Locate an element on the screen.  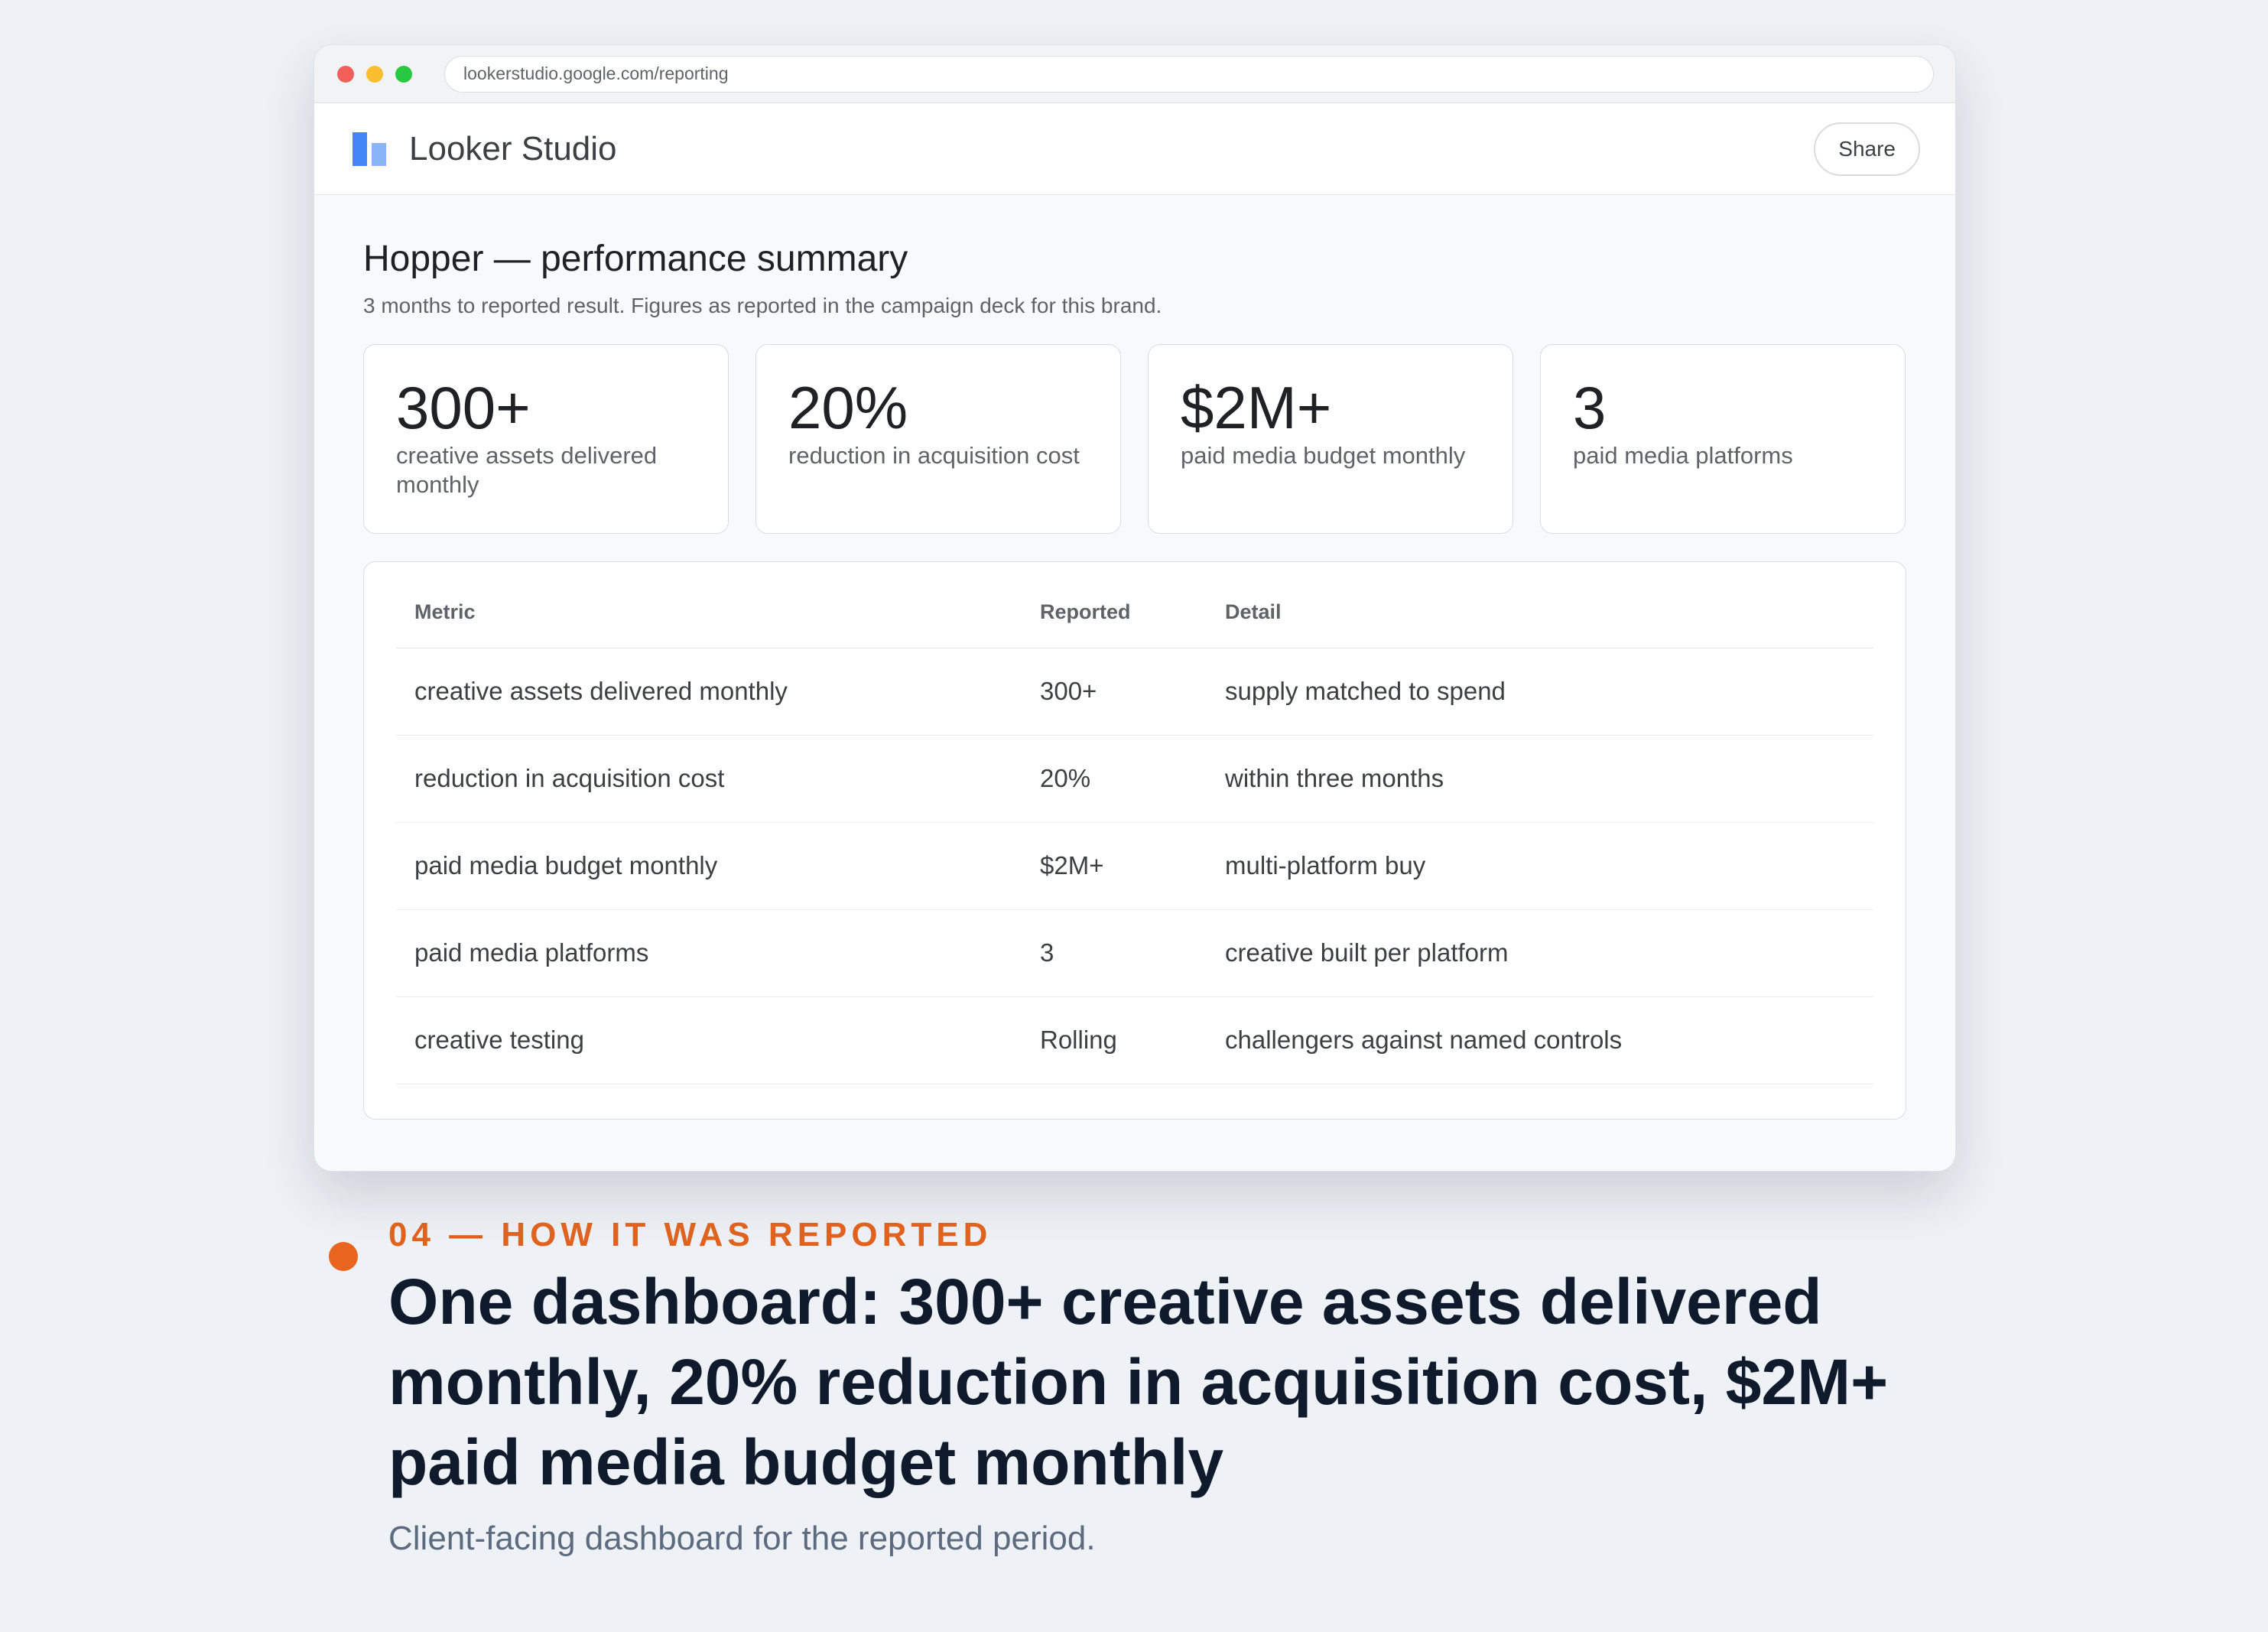
reported-cell: $2M+ is located at coordinates (1114, 866).